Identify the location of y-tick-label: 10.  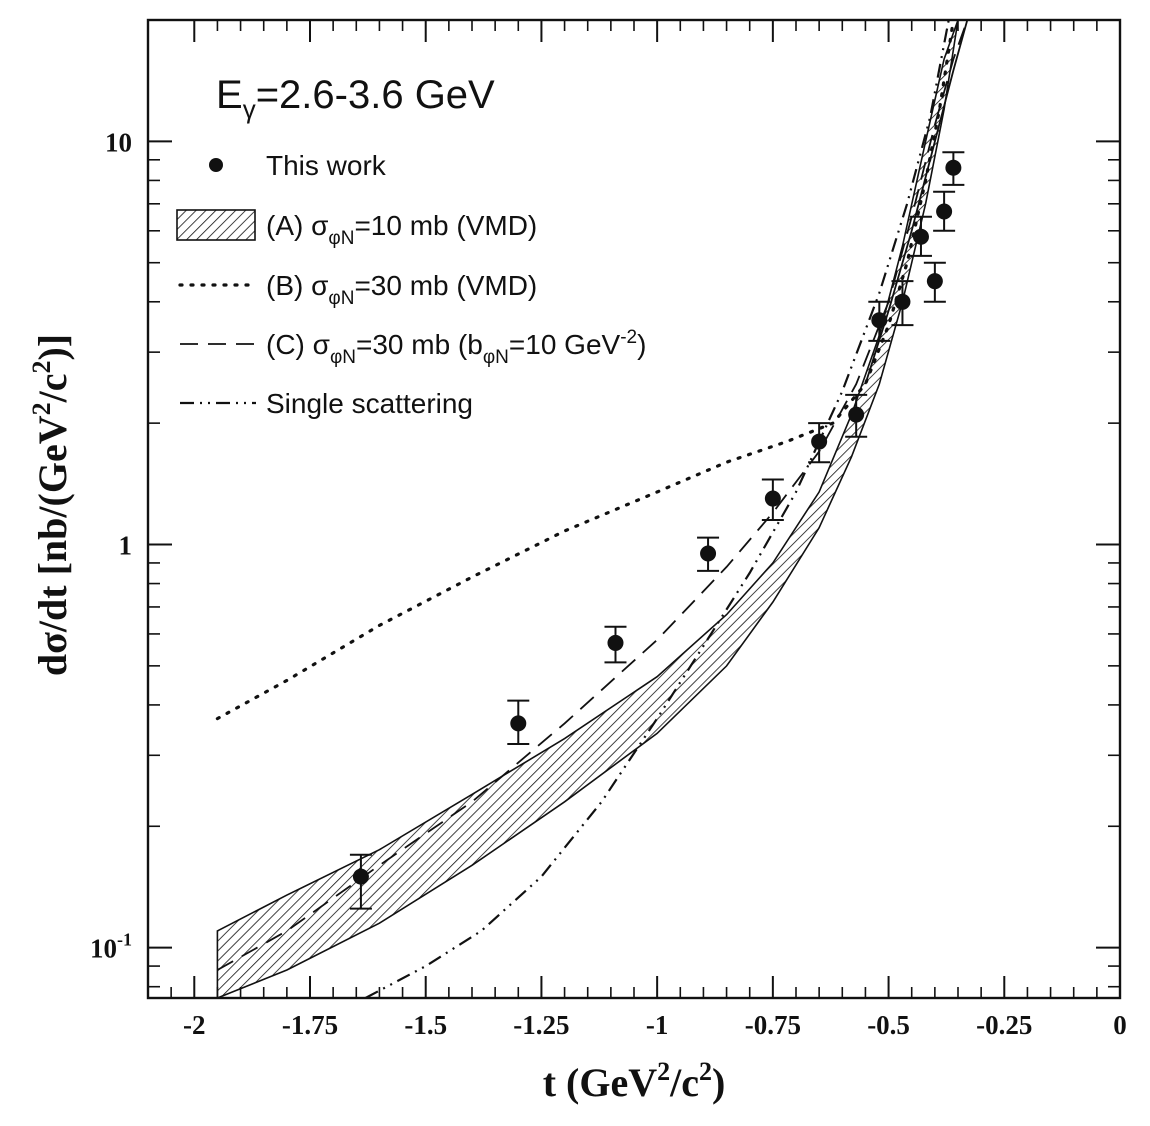
(118, 142).